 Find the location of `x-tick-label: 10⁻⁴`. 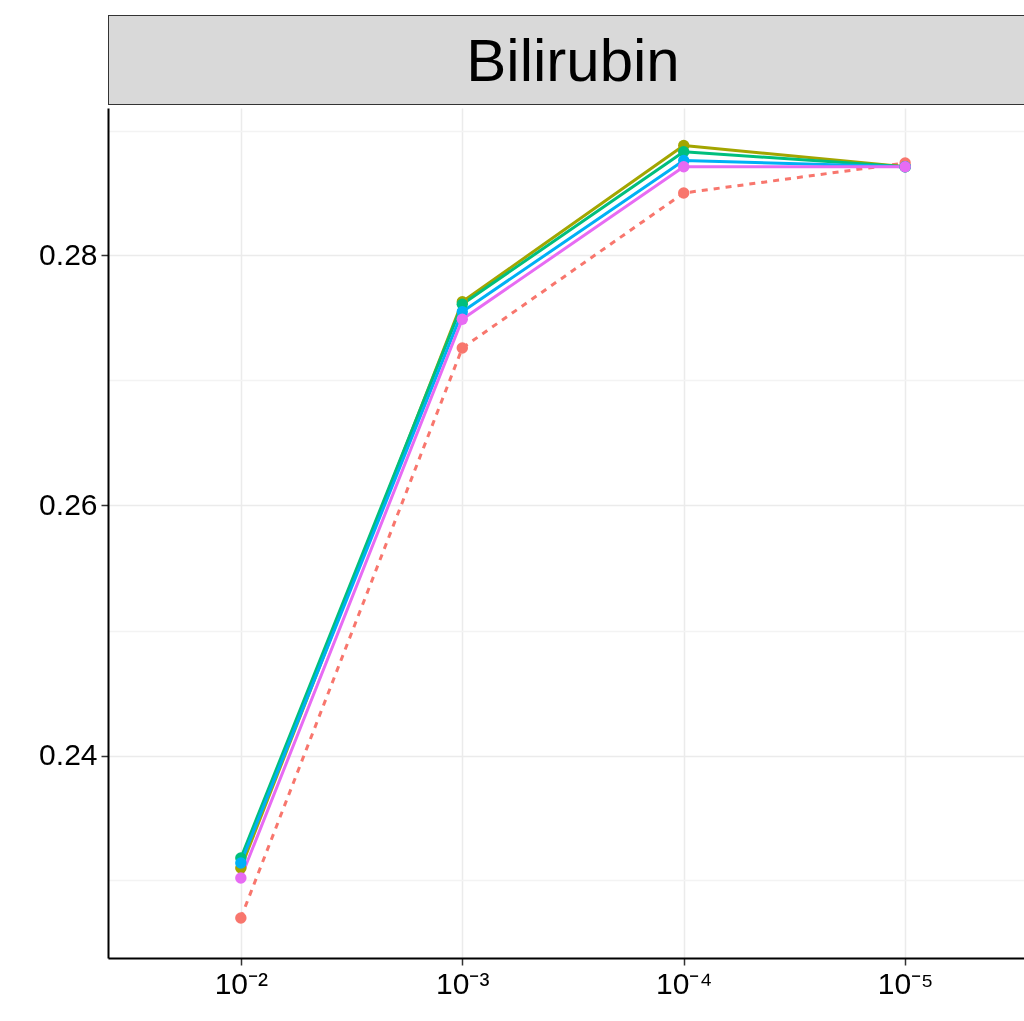

x-tick-label: 10⁻⁴ is located at coordinates (684, 983).